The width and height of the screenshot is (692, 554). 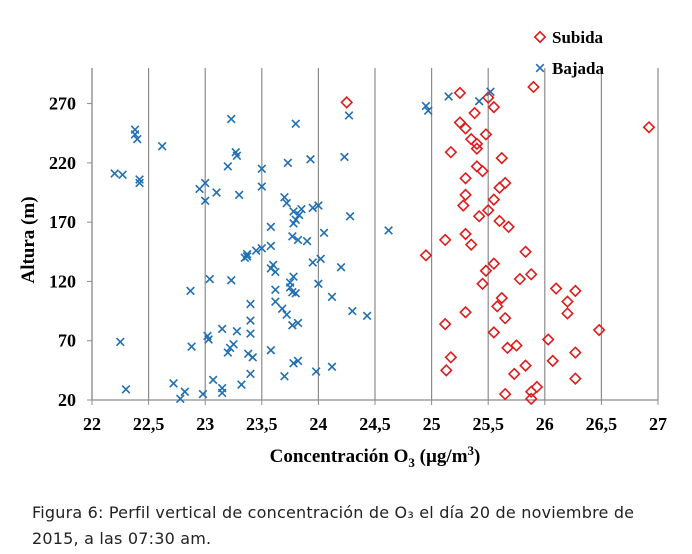 What do you see at coordinates (545, 424) in the screenshot?
I see `x-tick-label: 26` at bounding box center [545, 424].